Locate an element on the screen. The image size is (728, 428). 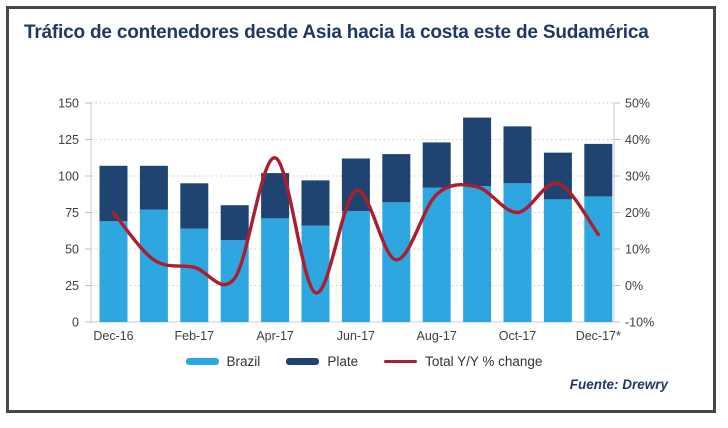
chart-legend: Brazil Plate Total Y/Y % change is located at coordinates (364, 361).